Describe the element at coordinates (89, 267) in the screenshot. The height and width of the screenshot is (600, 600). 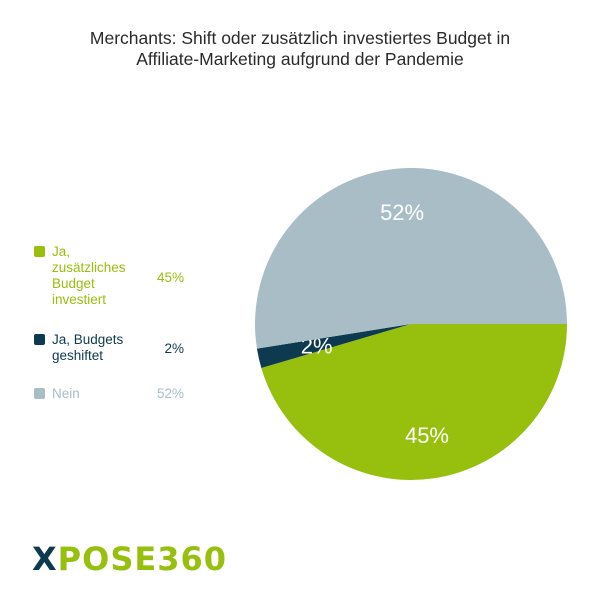
I see `legend-label-line: zusätzliches` at that location.